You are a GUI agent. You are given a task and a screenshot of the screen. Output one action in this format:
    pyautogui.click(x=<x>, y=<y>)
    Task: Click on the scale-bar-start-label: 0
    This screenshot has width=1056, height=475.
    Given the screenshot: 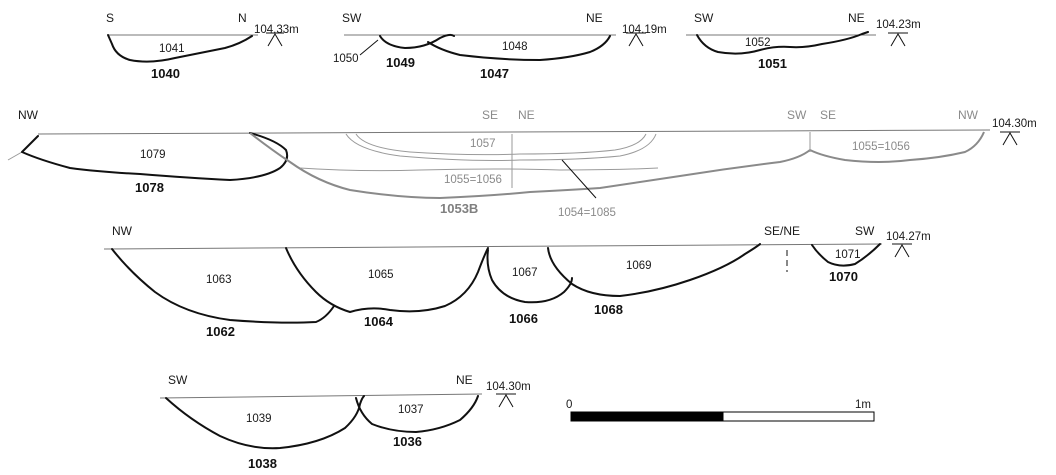 What is the action you would take?
    pyautogui.click(x=569, y=405)
    